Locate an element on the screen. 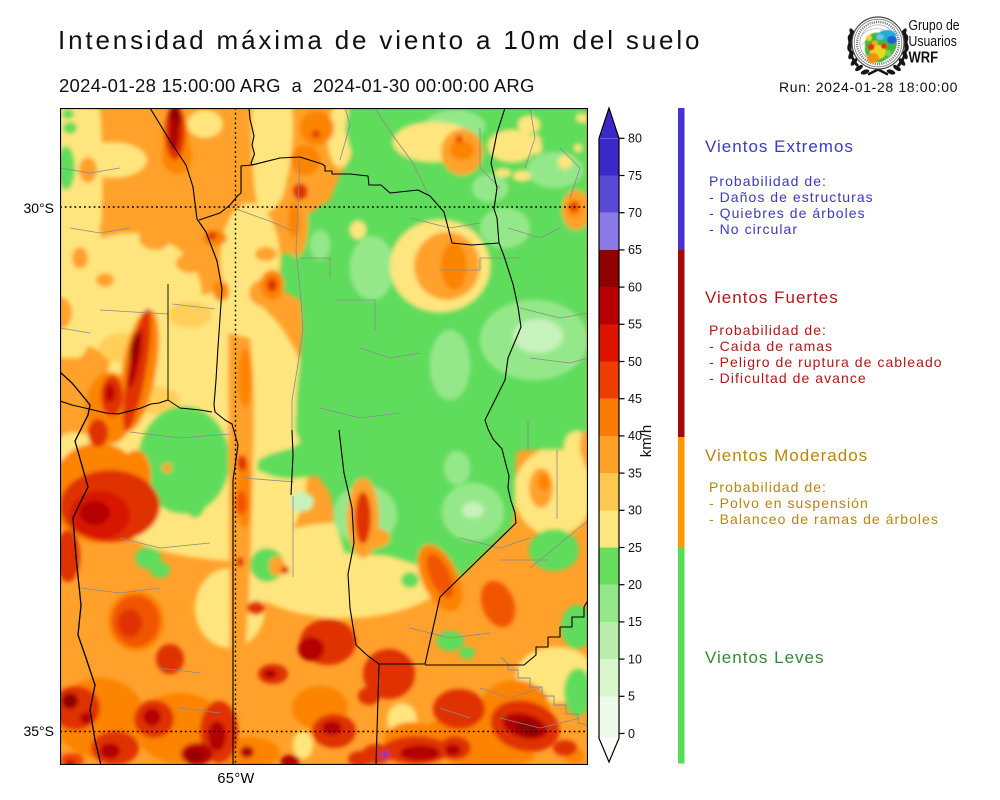  svg-text: 5 is located at coordinates (631, 697).